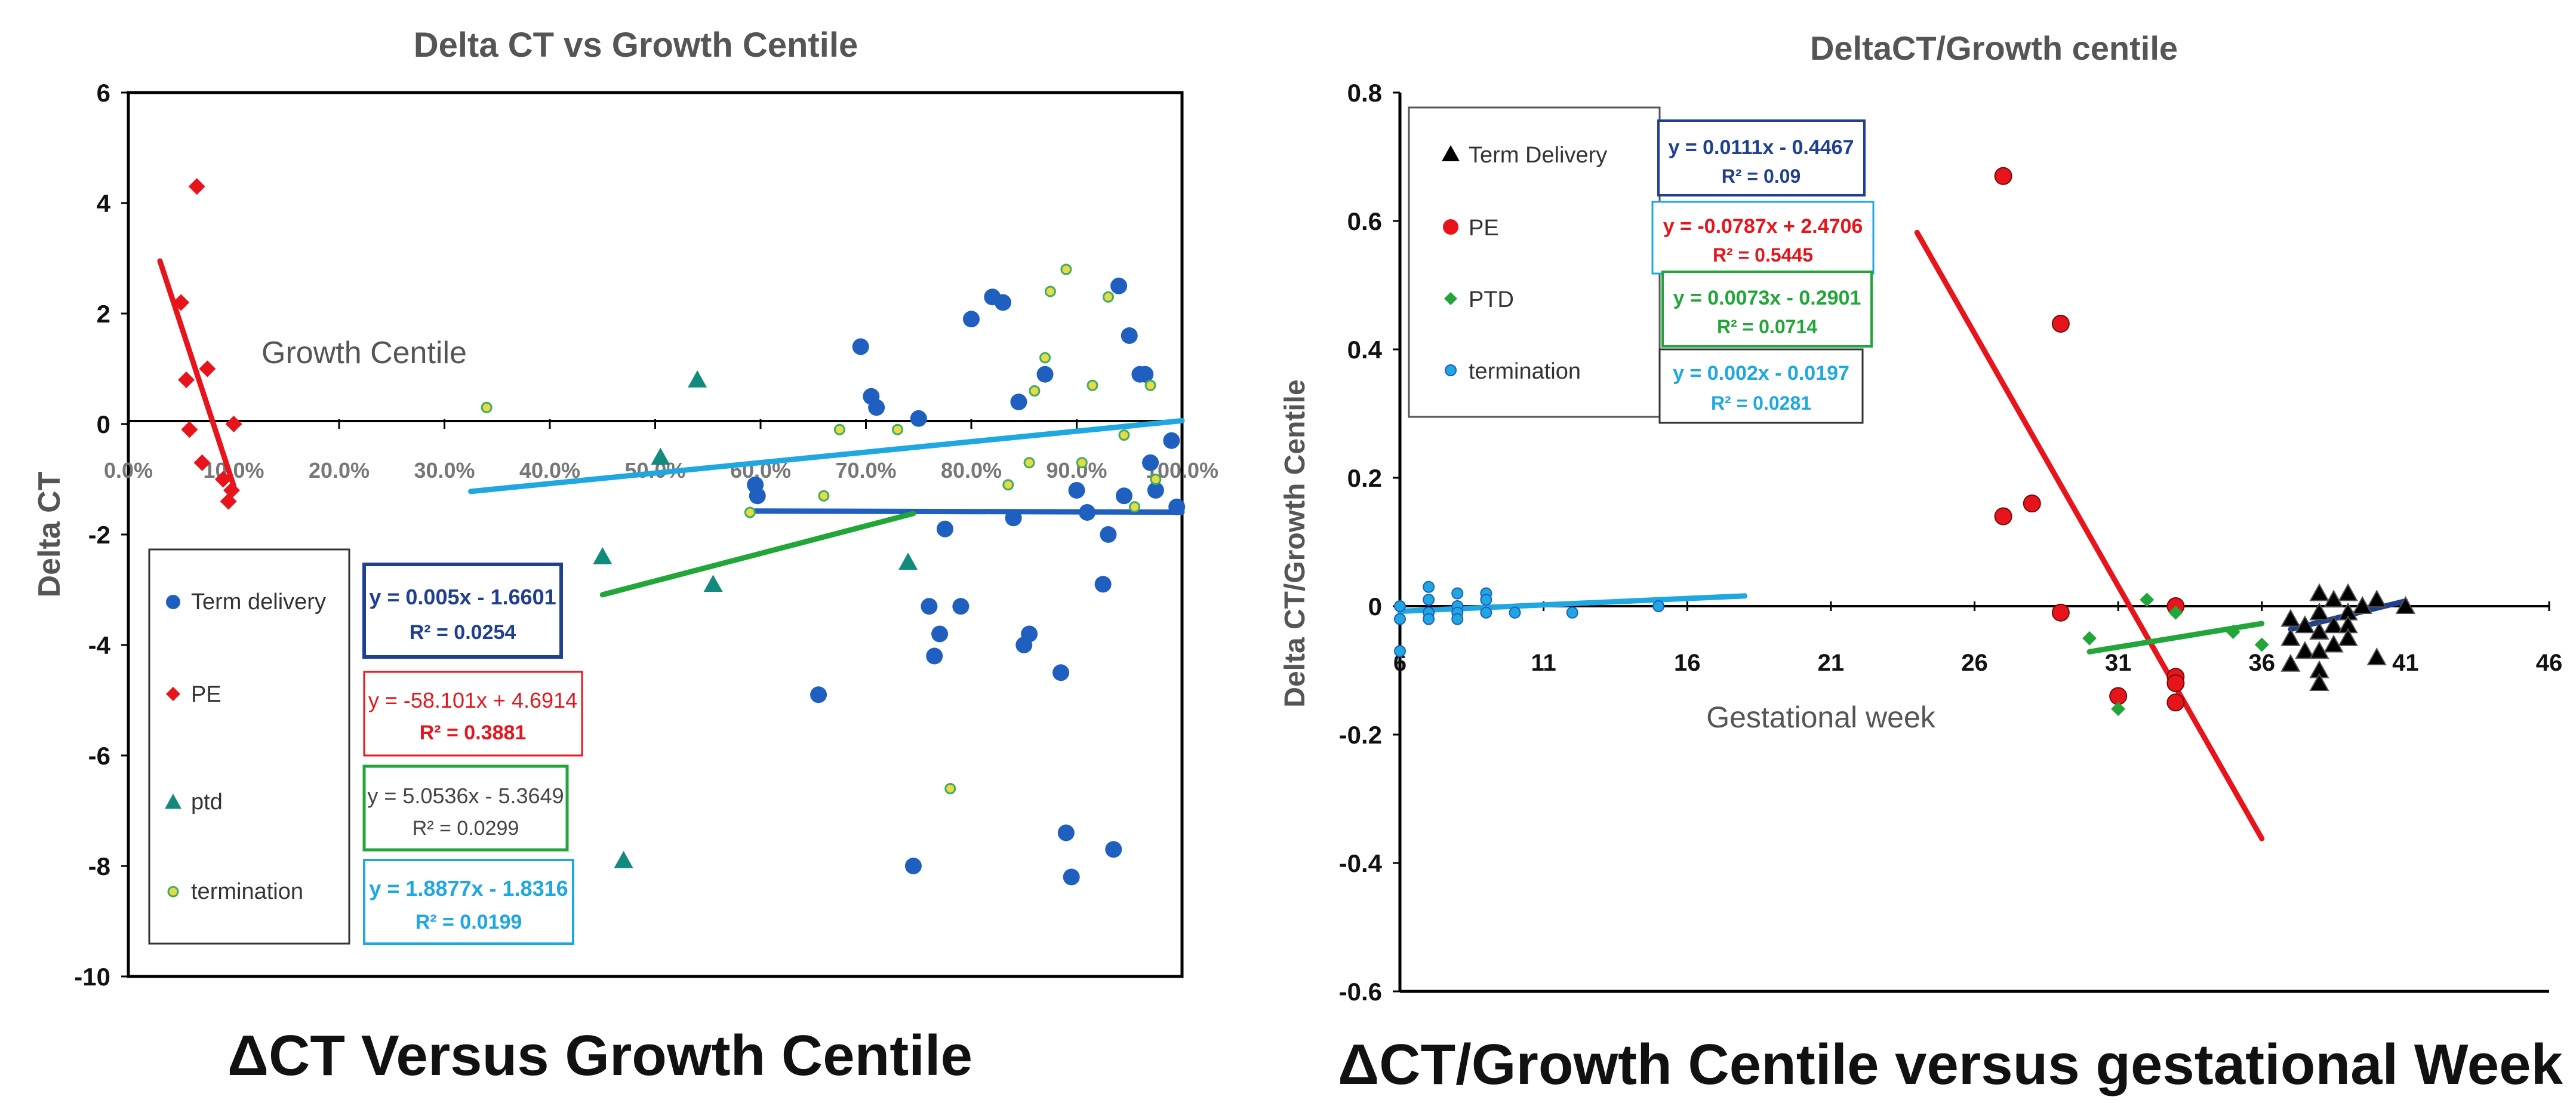  What do you see at coordinates (473, 714) in the screenshot?
I see `left-equation-pe: y = -58.101x + 4.6914 R² = 0.3881` at bounding box center [473, 714].